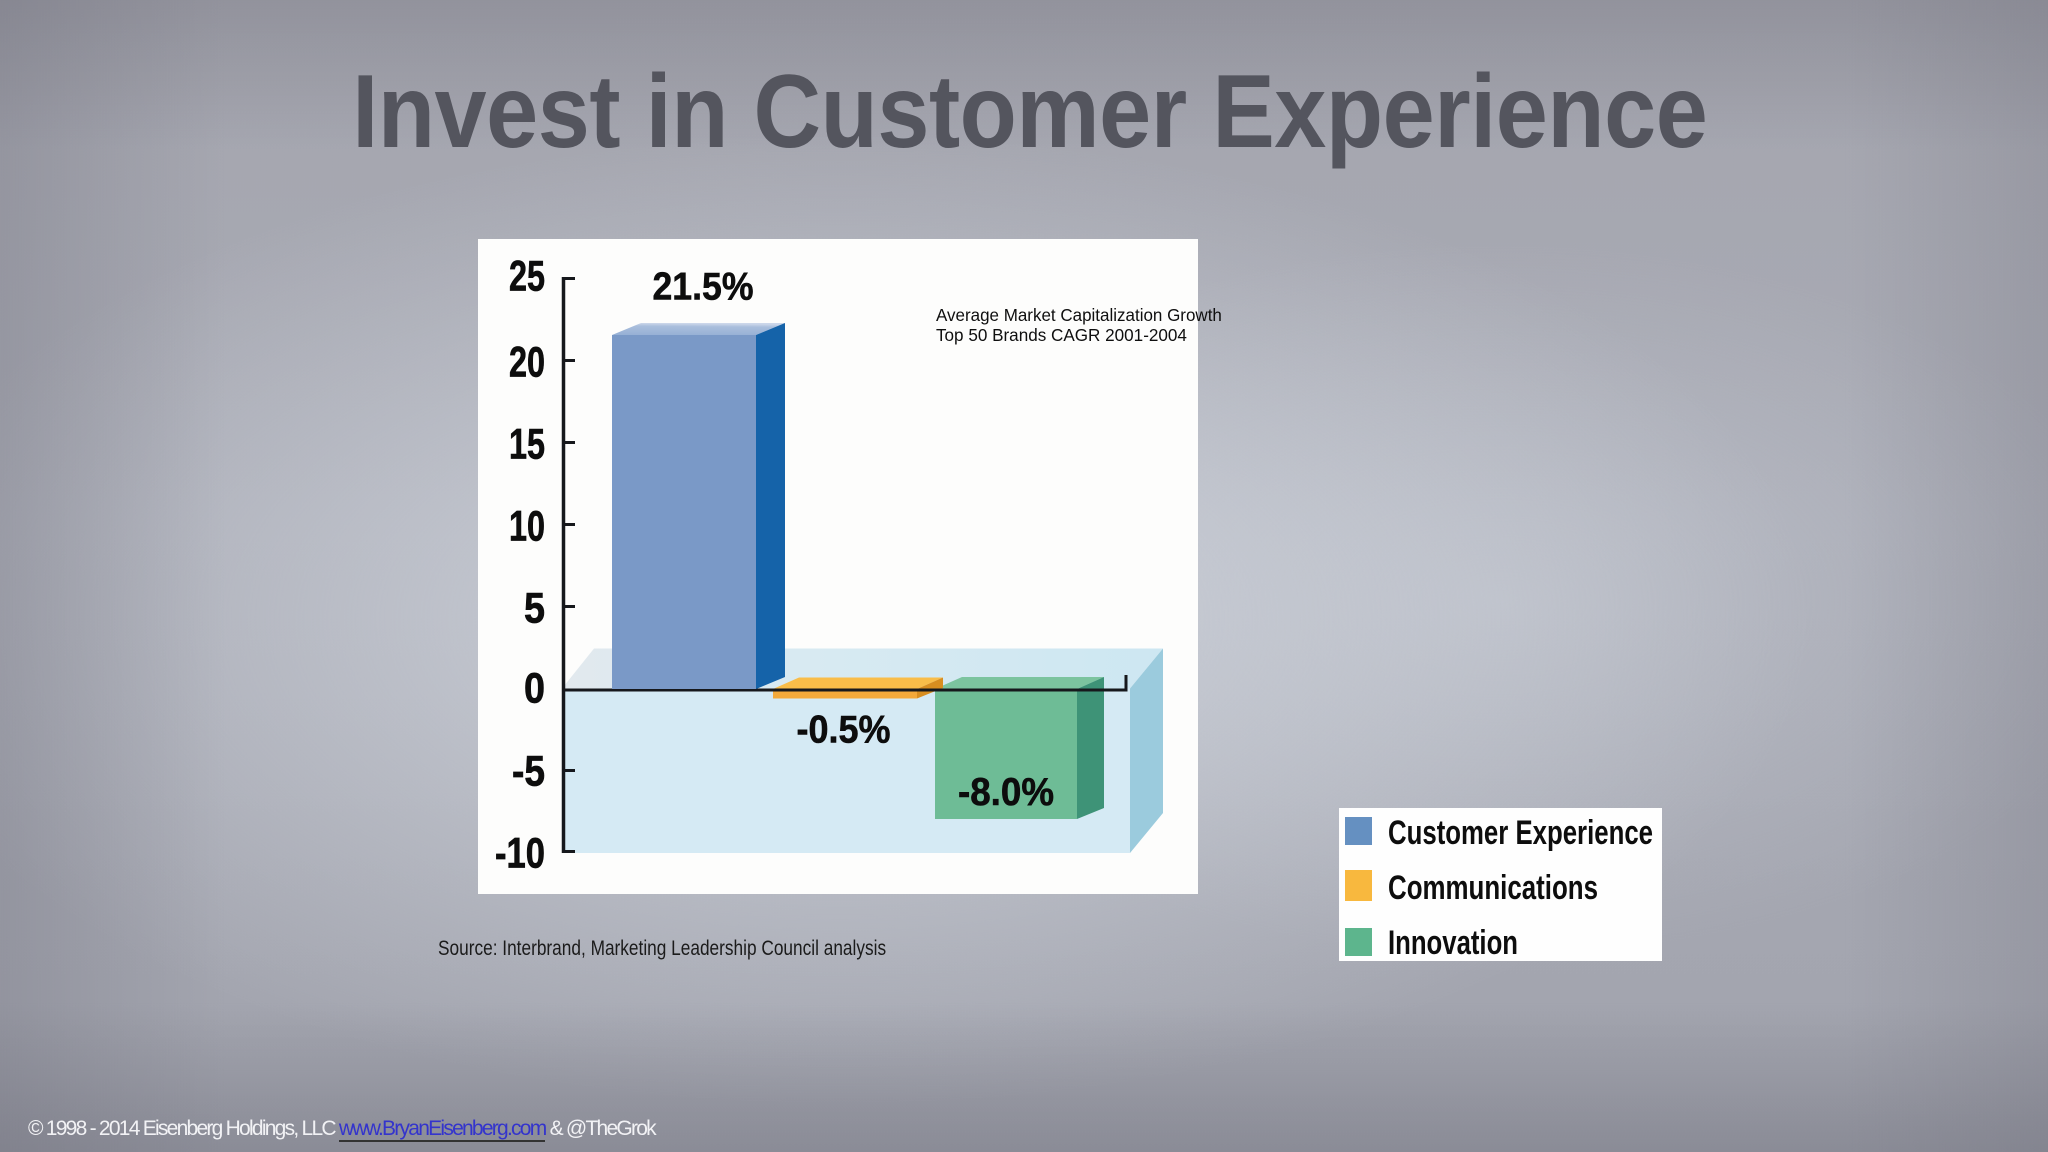 The height and width of the screenshot is (1152, 2048). I want to click on svg-text: Innovation, so click(1453, 942).